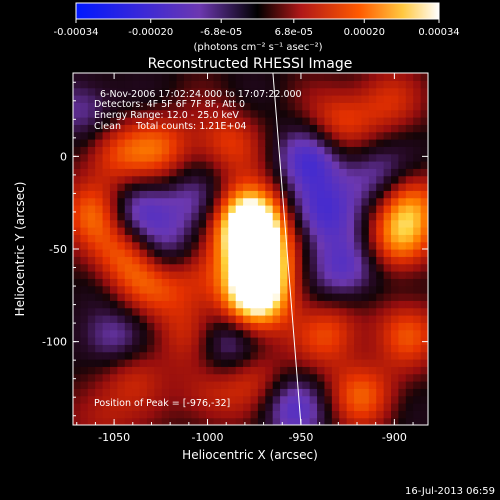 The height and width of the screenshot is (500, 500). What do you see at coordinates (20, 249) in the screenshot?
I see `y-axis-label: Heliocentric Y (arcsec)` at bounding box center [20, 249].